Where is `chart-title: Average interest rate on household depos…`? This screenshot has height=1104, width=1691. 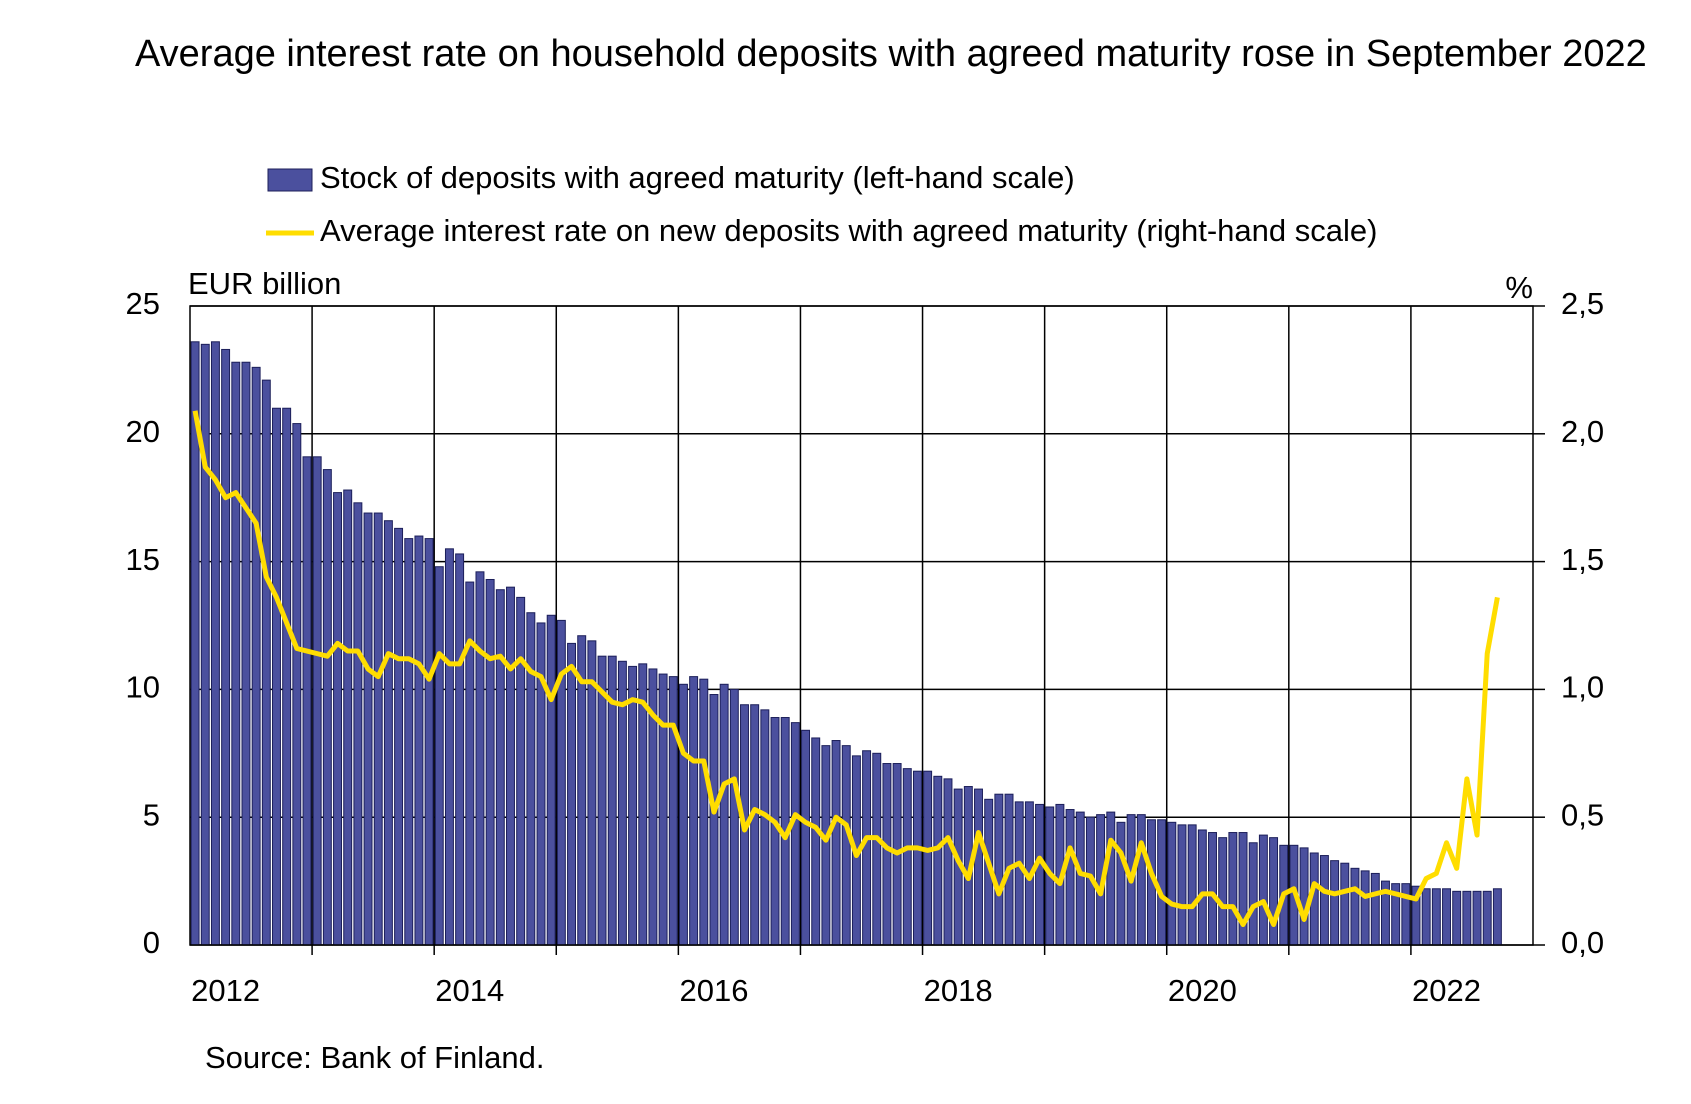
chart-title: Average interest rate on household depos… is located at coordinates (891, 54).